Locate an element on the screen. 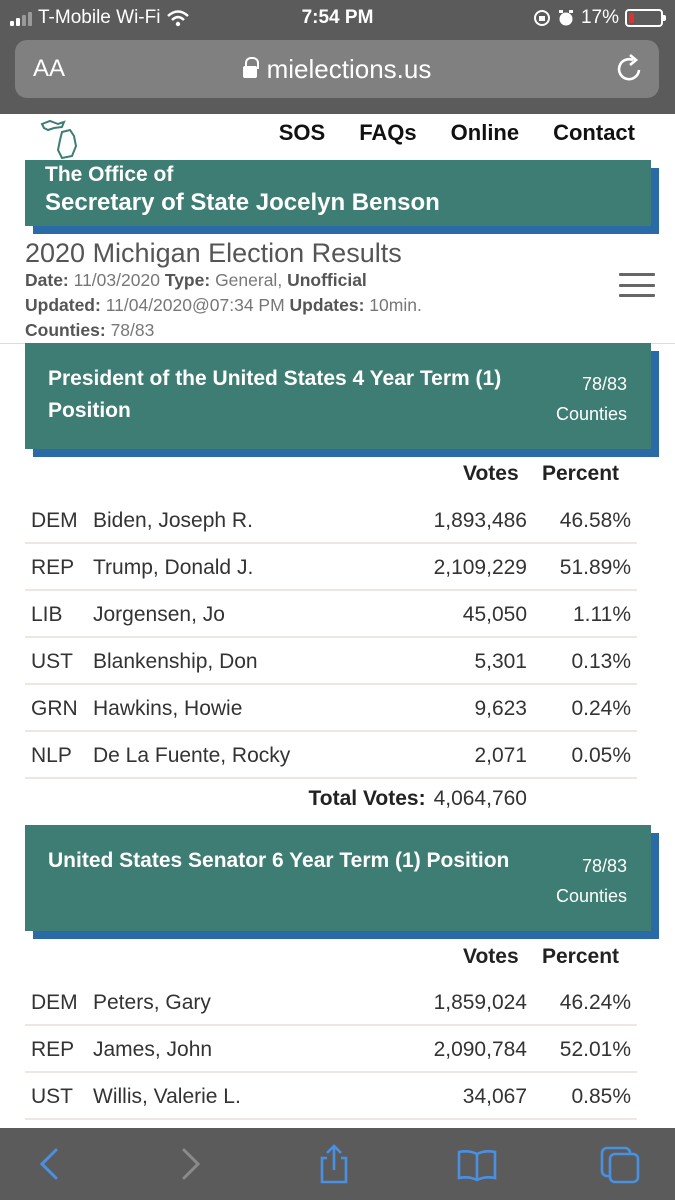  table-row: DEM Biden, Joseph R. 1,893,486 46.58% is located at coordinates (331, 521).